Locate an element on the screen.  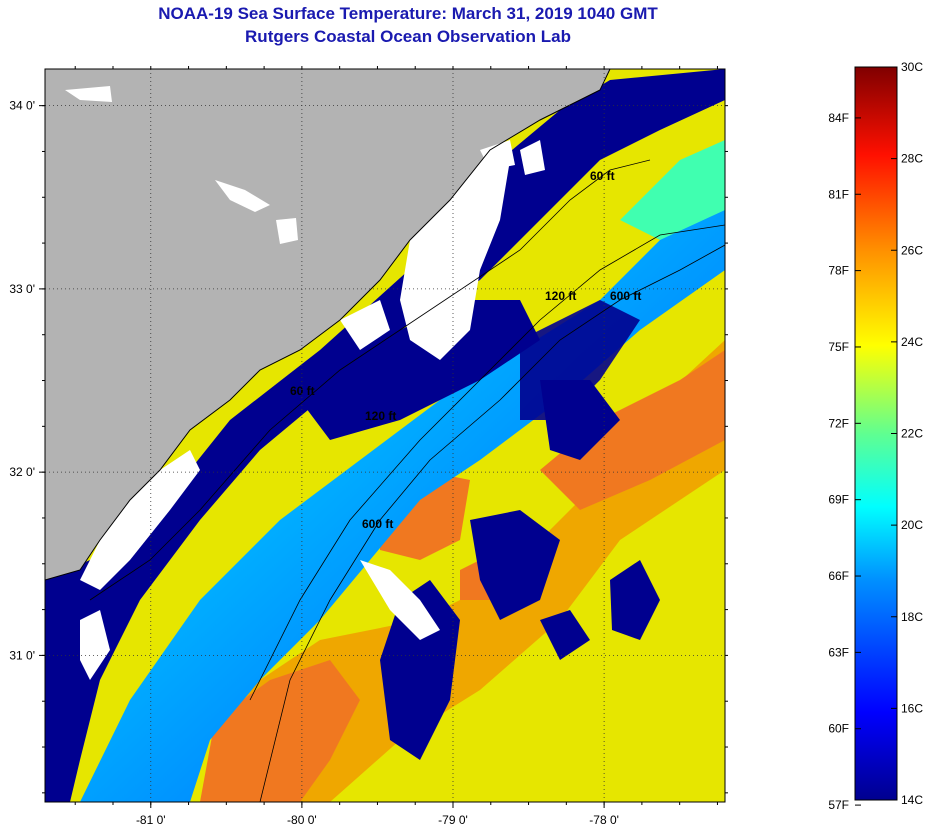
colorbar-f-label: 69F is located at coordinates (838, 500).